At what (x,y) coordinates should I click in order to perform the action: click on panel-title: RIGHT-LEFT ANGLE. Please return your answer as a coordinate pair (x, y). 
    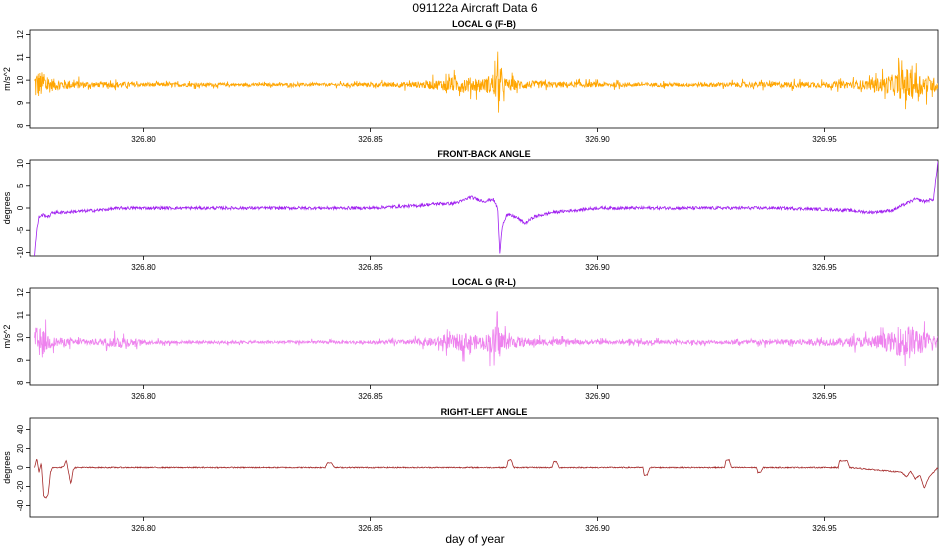
    Looking at the image, I should click on (484, 412).